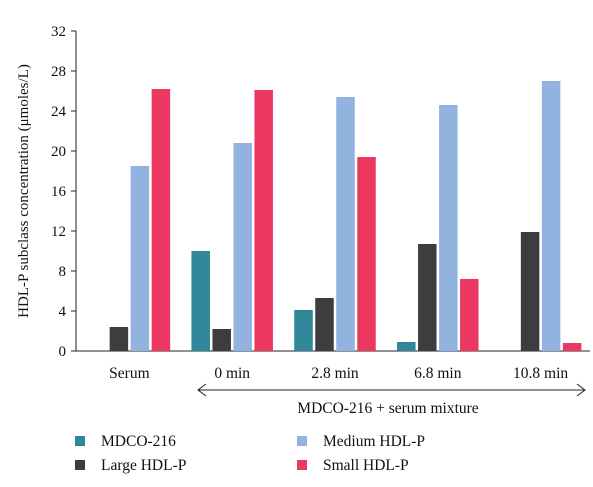 The width and height of the screenshot is (593, 487). What do you see at coordinates (59, 112) in the screenshot?
I see `y-tick-label: 24` at bounding box center [59, 112].